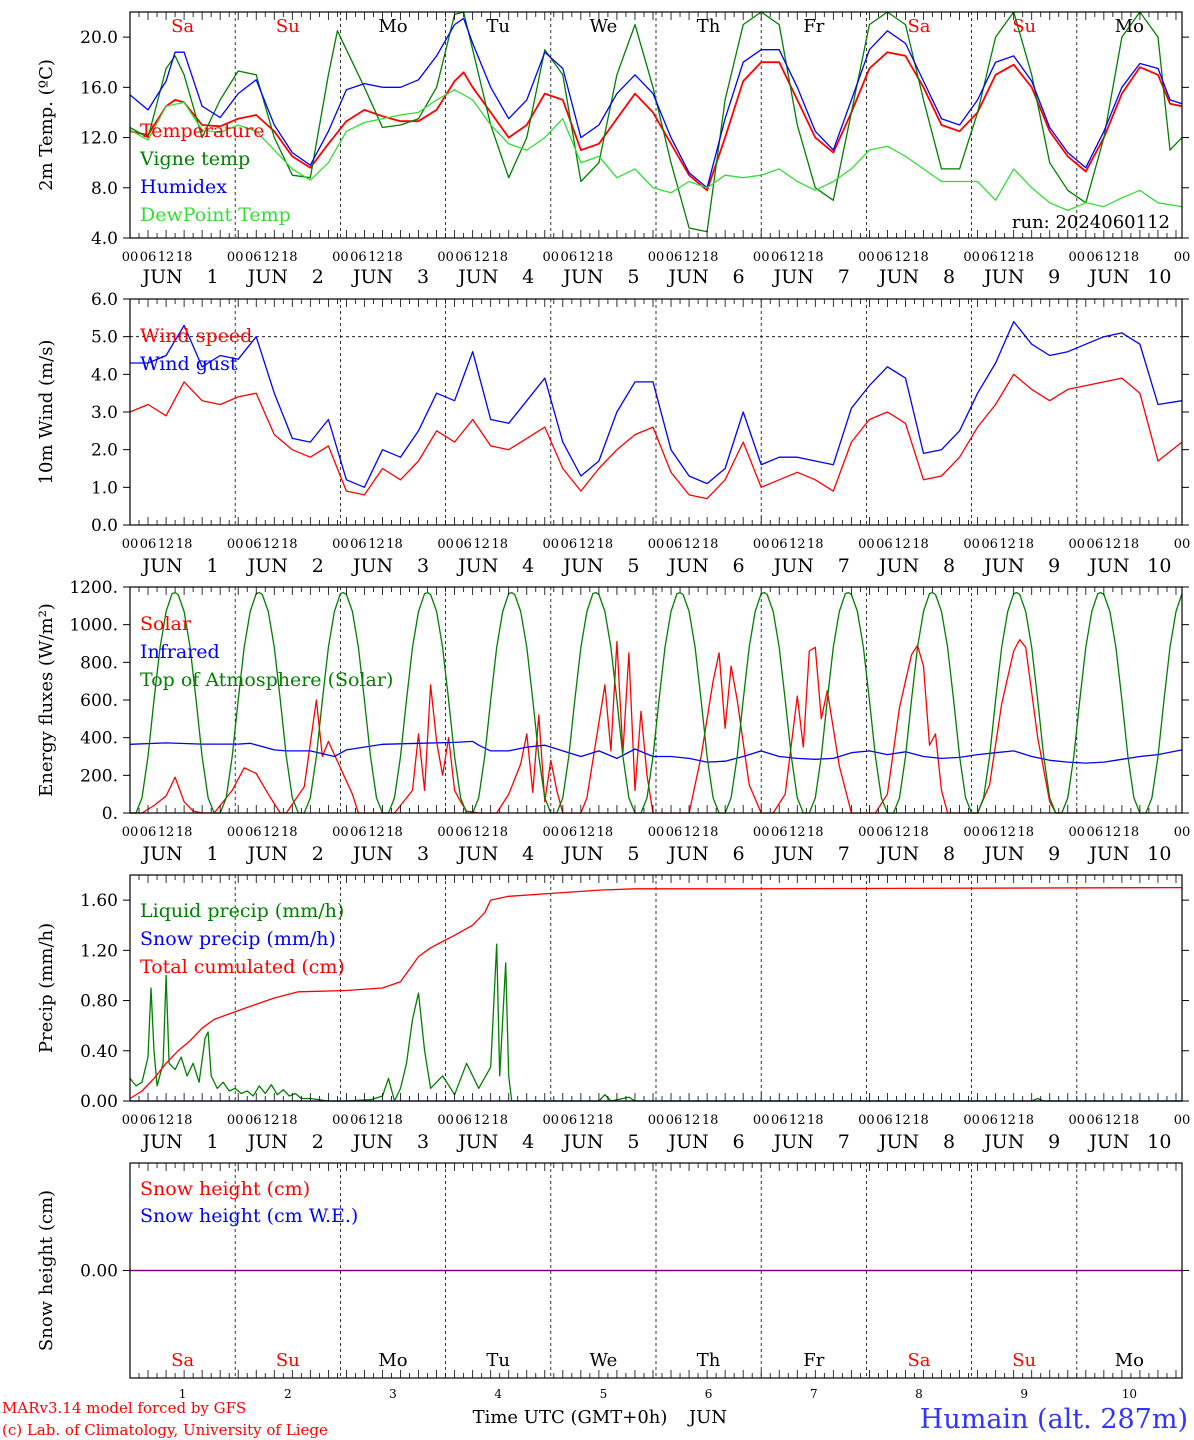  I want to click on date-label: 10, so click(1159, 1142).